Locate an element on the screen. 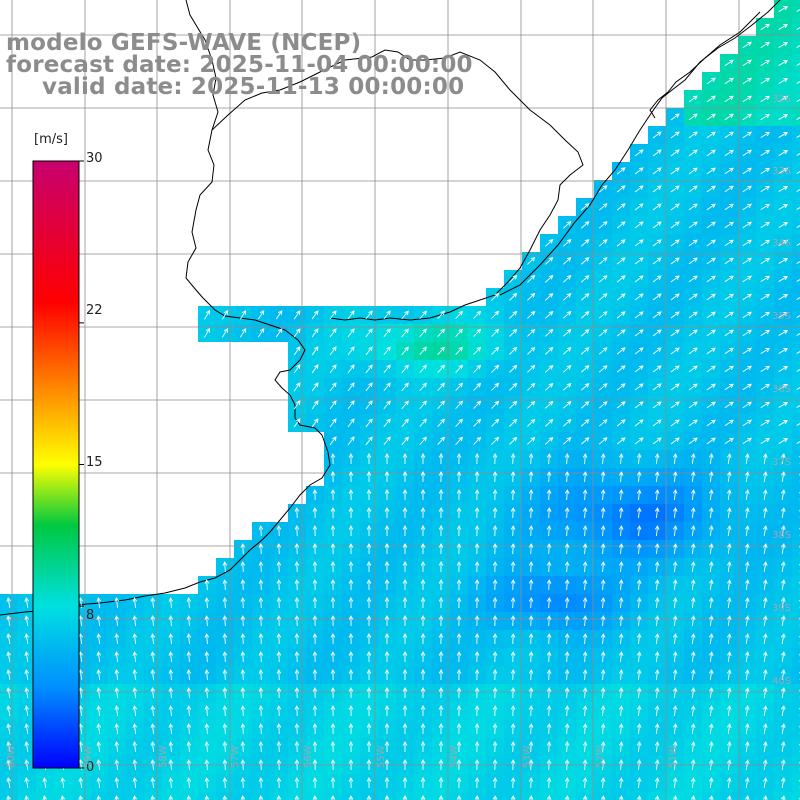 Image resolution: width=800 pixels, height=800 pixels. colorbar-tick-label: 0 is located at coordinates (90, 767).